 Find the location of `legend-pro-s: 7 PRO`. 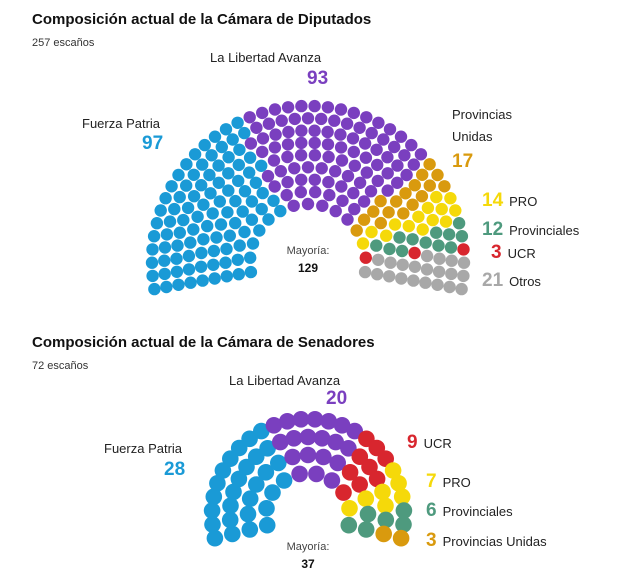

legend-pro-s: 7 PRO is located at coordinates (448, 482).